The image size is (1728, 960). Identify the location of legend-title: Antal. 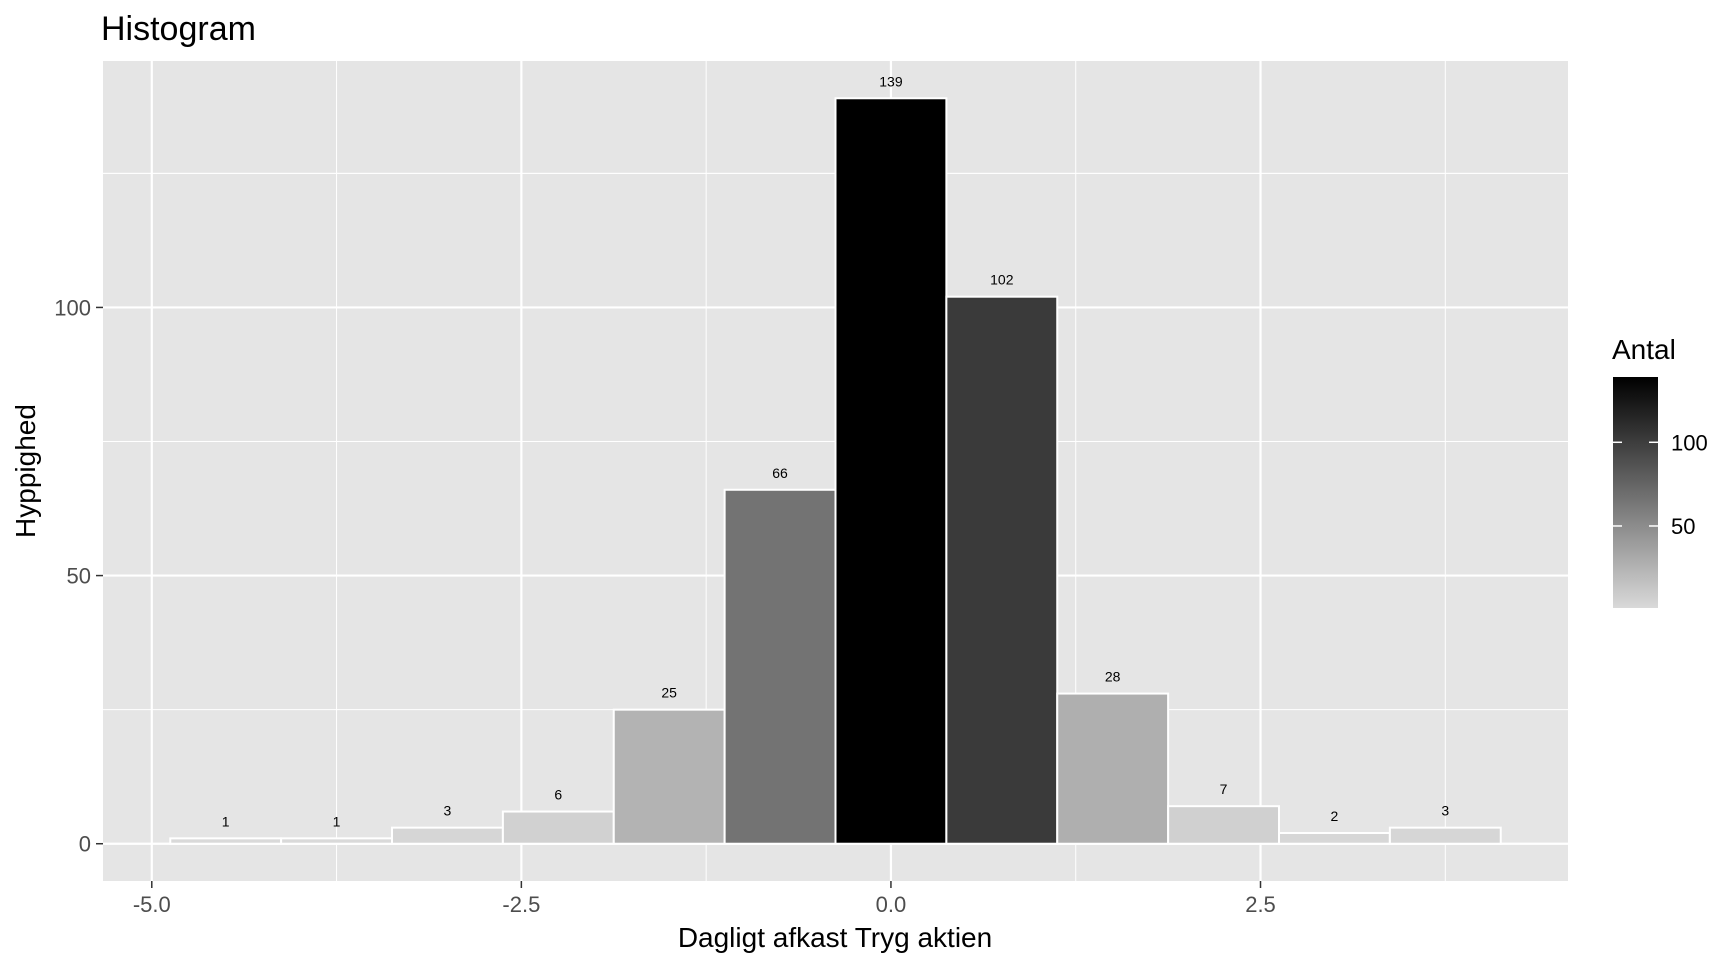
(1644, 349).